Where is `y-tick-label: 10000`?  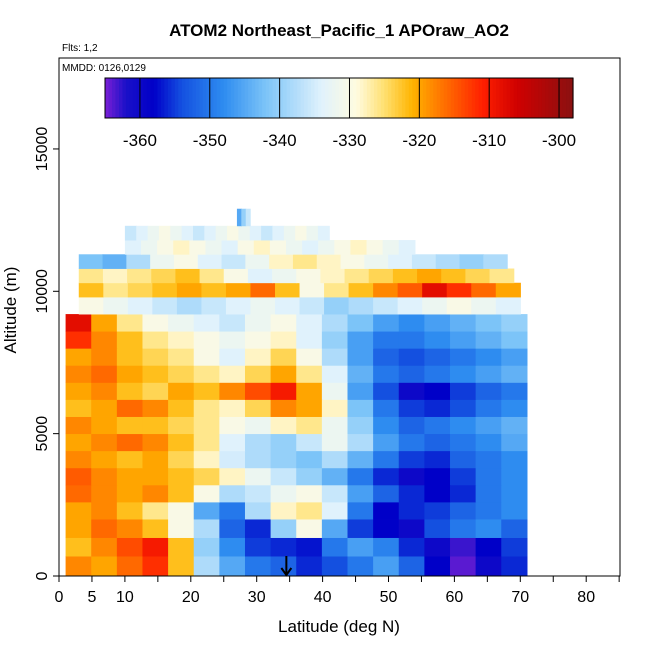 y-tick-label: 10000 is located at coordinates (42, 291).